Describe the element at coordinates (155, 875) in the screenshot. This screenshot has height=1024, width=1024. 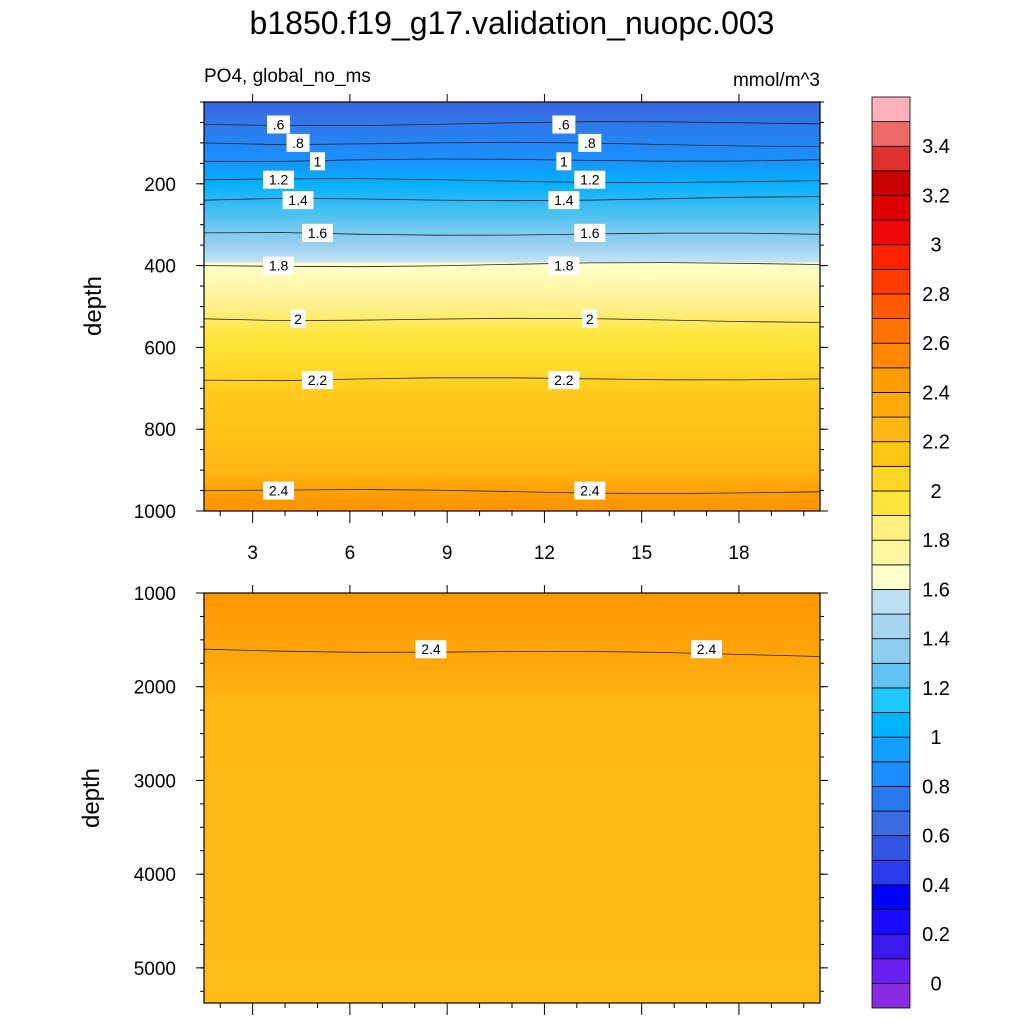
I see `bottom-panel-y-tick-label: 4000` at that location.